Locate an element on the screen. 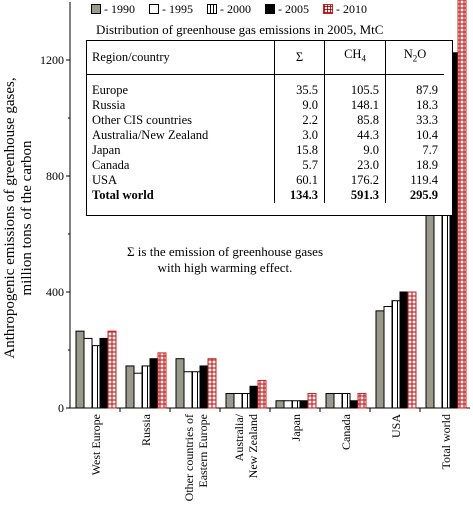 The height and width of the screenshot is (516, 473). x-tick-label: Other countries of is located at coordinates (189, 457).